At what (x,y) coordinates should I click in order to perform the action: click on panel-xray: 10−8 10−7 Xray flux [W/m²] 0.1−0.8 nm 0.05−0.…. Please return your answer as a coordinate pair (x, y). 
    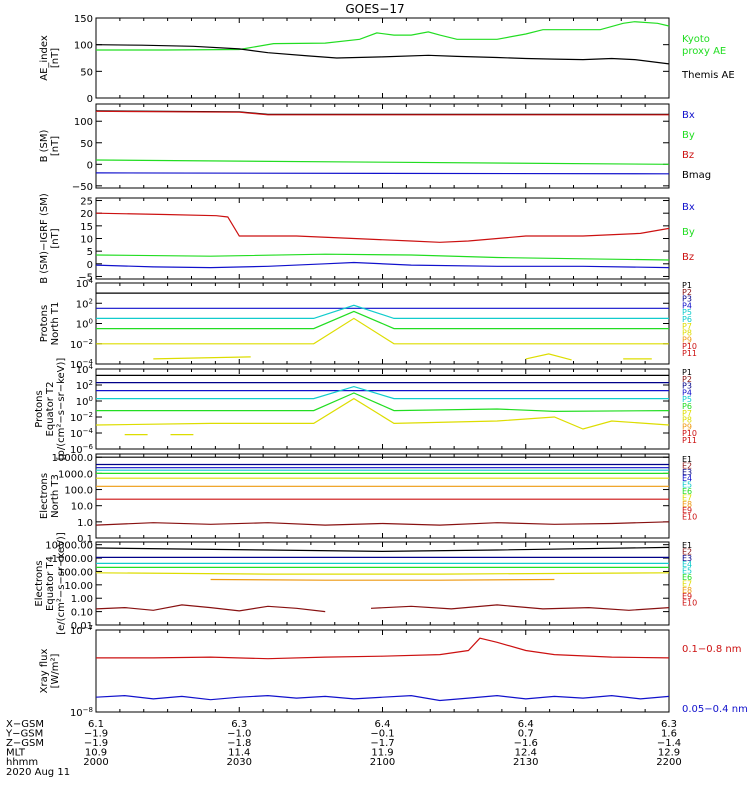
    Looking at the image, I should click on (393, 671).